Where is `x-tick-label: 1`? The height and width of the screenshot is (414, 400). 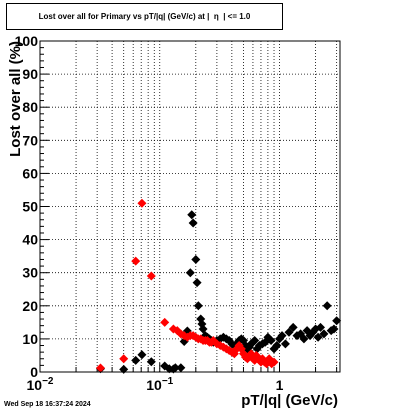
x-tick-label: 1 is located at coordinates (280, 385).